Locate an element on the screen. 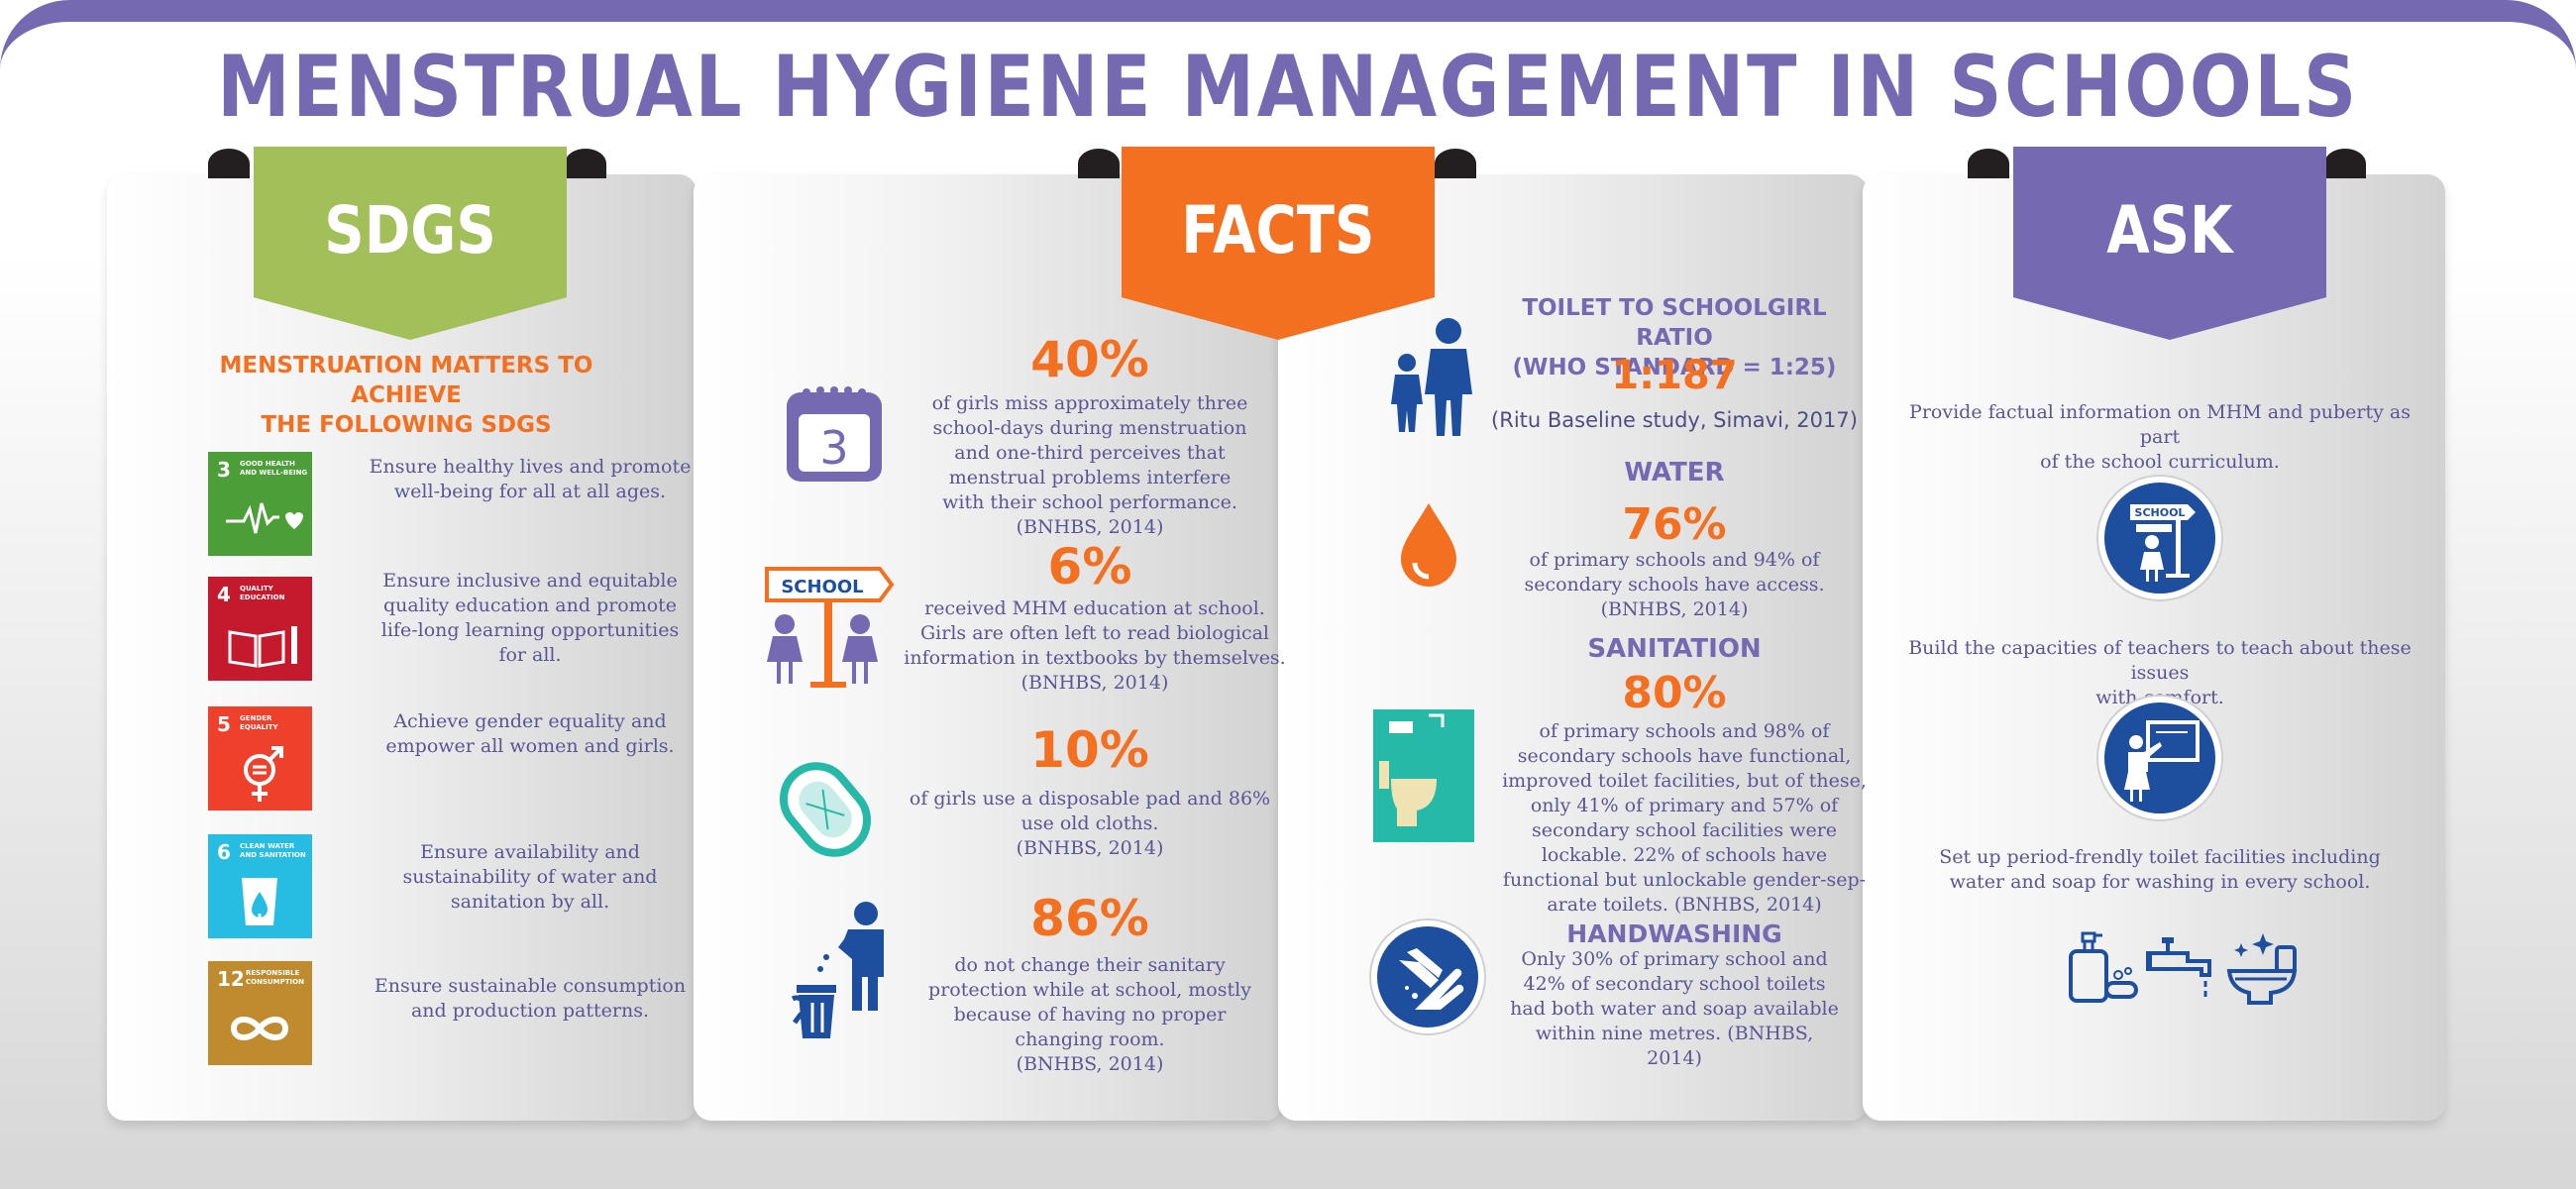 Image resolution: width=2576 pixels, height=1189 pixels. hands-icon is located at coordinates (1431, 979).